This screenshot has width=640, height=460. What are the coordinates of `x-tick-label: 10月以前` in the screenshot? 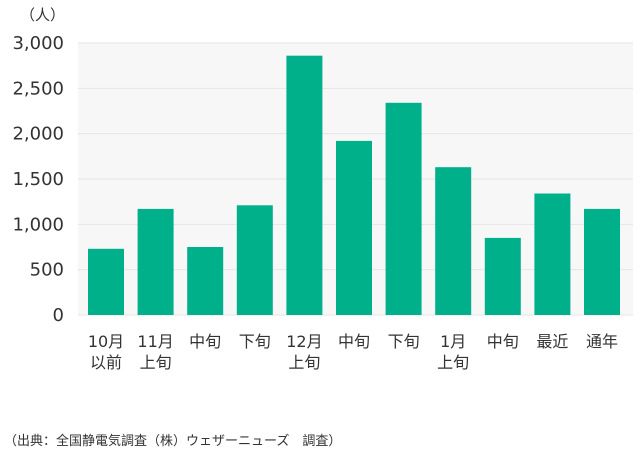 It's located at (106, 352).